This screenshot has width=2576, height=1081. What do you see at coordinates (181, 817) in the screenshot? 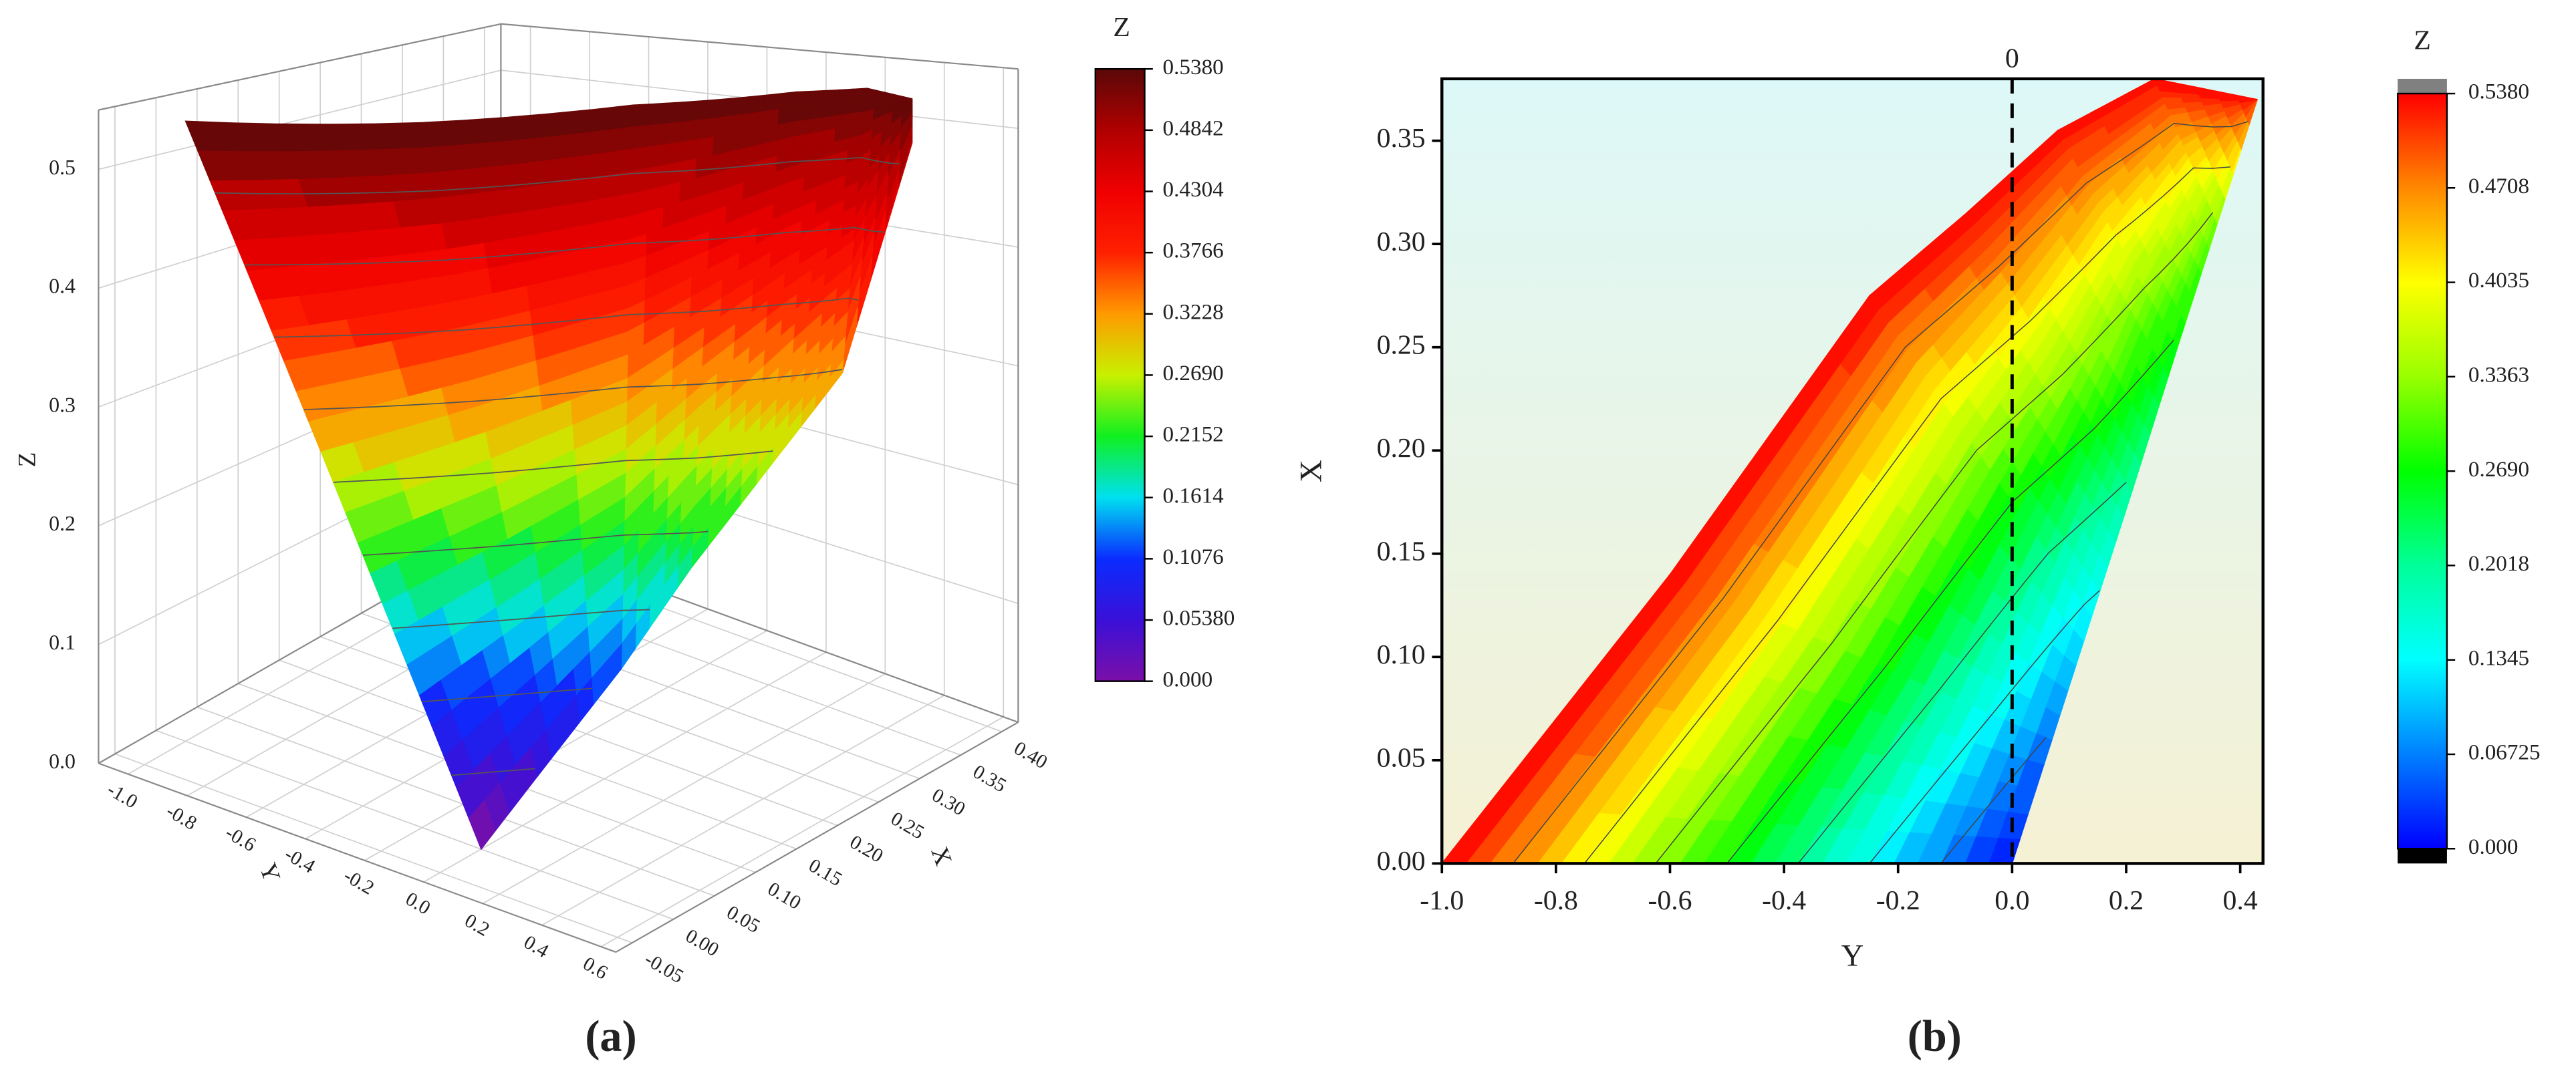
I see `y-tick-label: -0.8` at bounding box center [181, 817].